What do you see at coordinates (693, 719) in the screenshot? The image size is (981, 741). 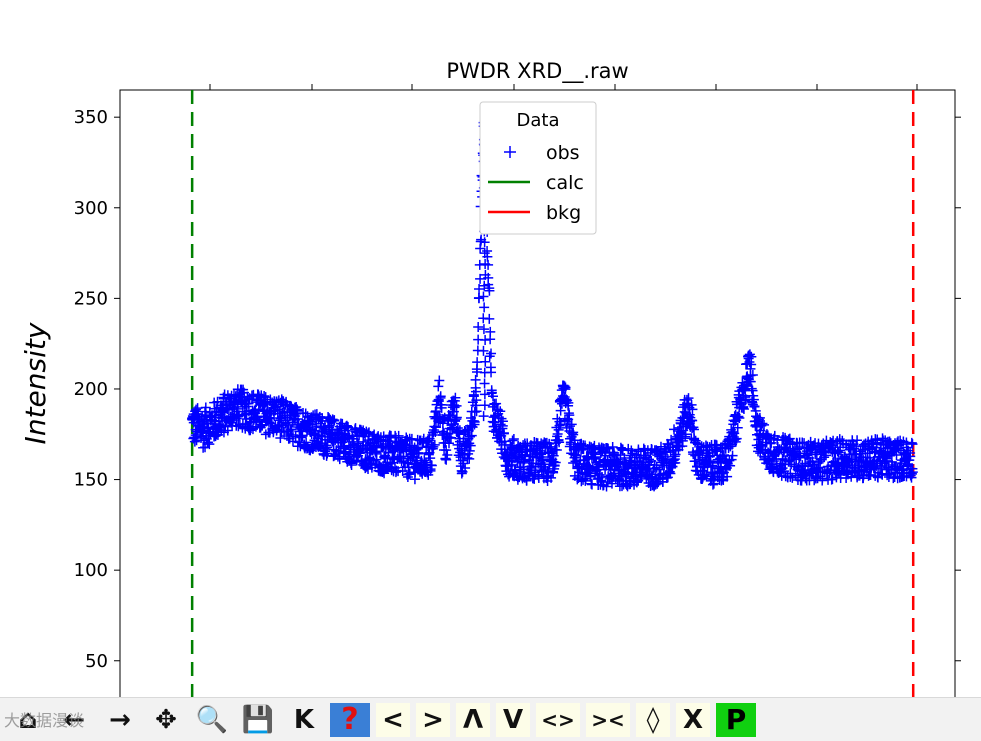 I see `contract-y-button: X` at bounding box center [693, 719].